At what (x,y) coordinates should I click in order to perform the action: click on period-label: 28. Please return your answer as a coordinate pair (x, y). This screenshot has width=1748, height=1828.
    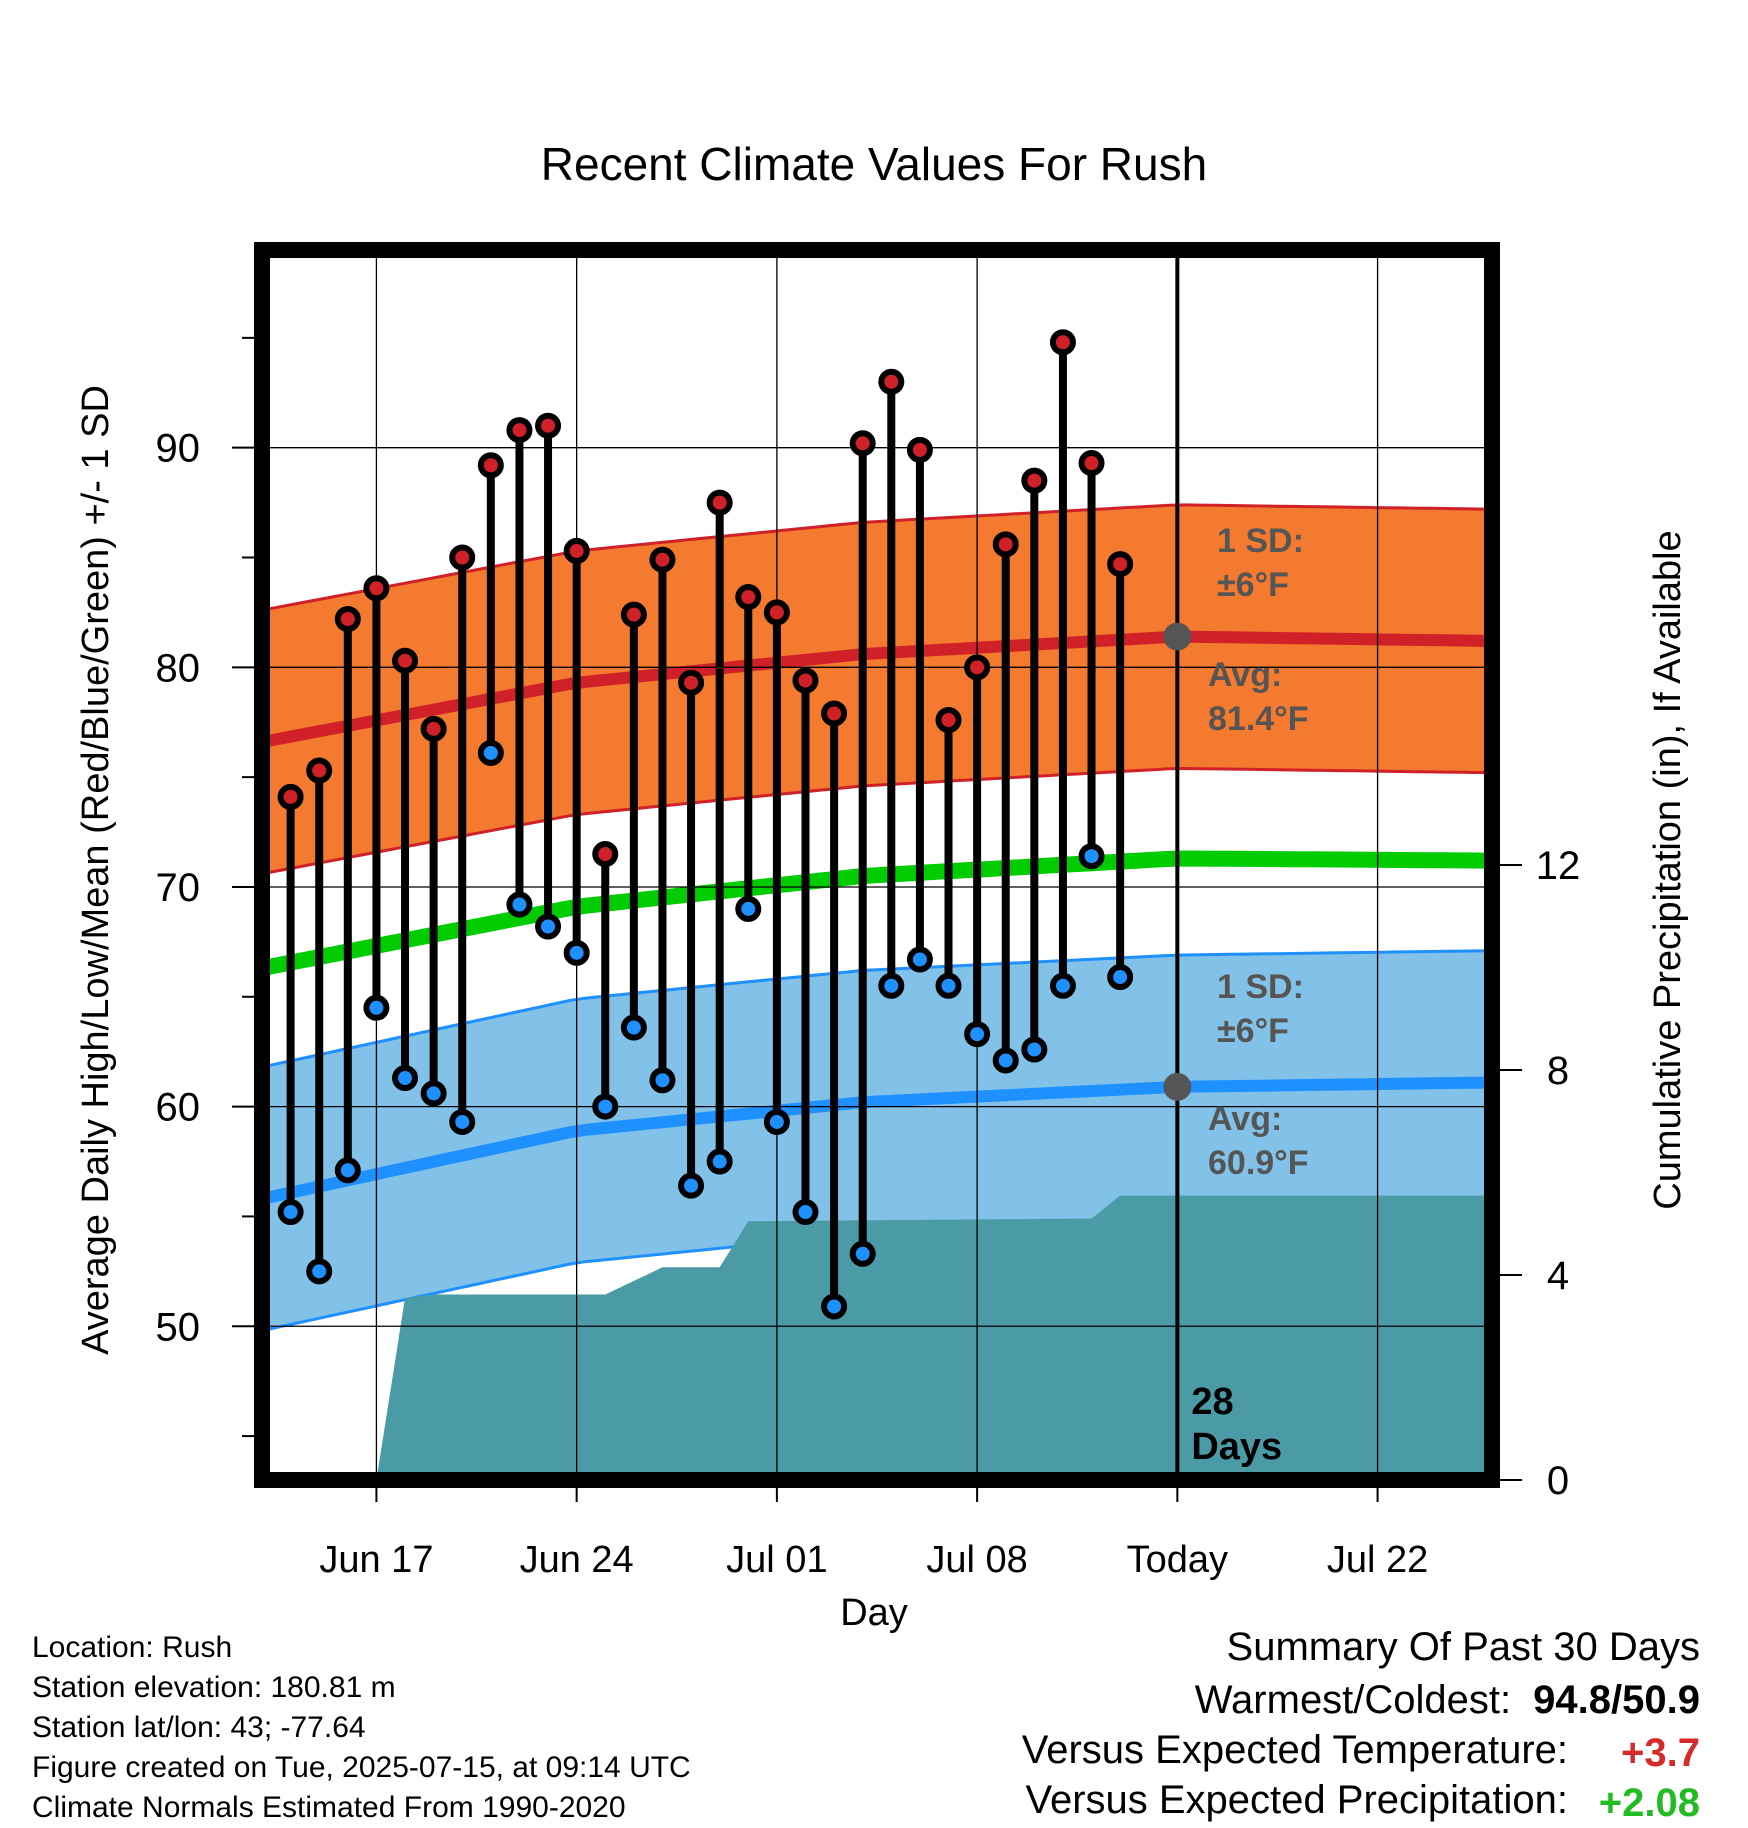
    Looking at the image, I should click on (1212, 1402).